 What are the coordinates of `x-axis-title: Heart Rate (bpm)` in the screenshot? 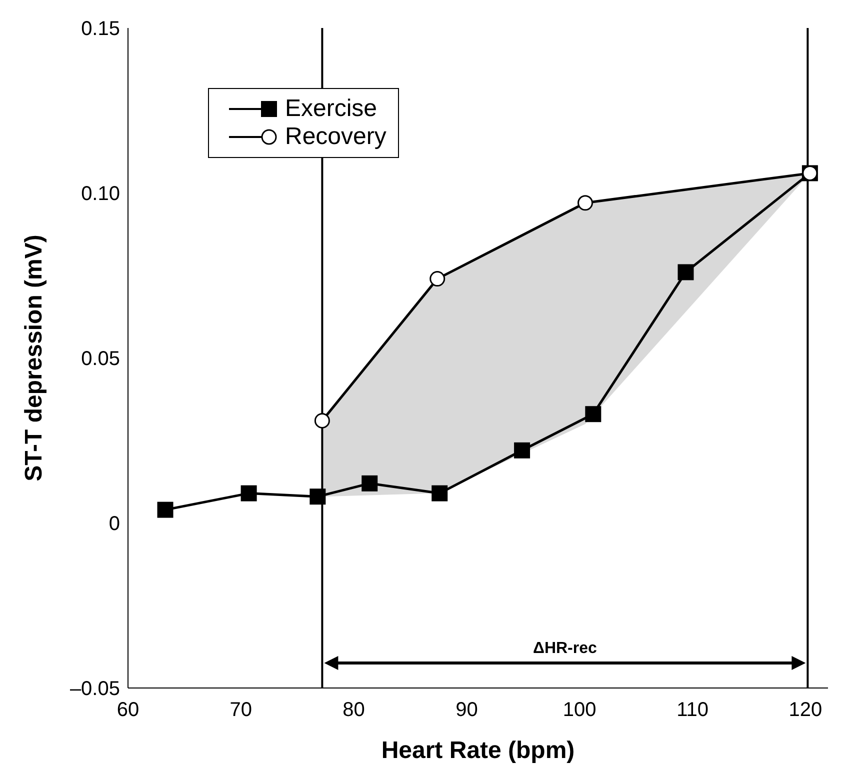 It's located at (478, 750).